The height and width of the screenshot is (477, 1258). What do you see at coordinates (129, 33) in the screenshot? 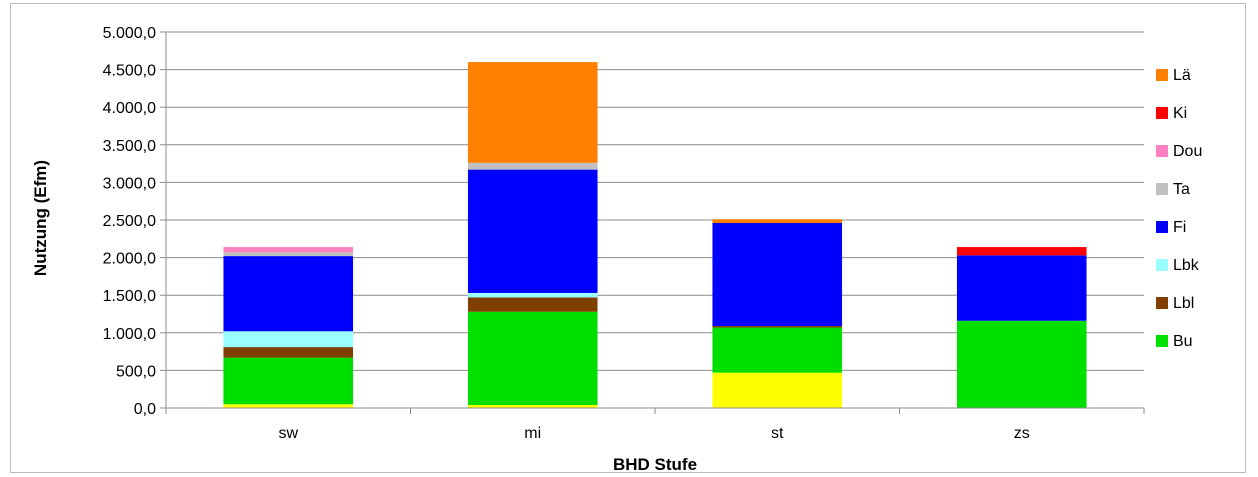
I see `y-tick-label: 5.000,0` at bounding box center [129, 33].